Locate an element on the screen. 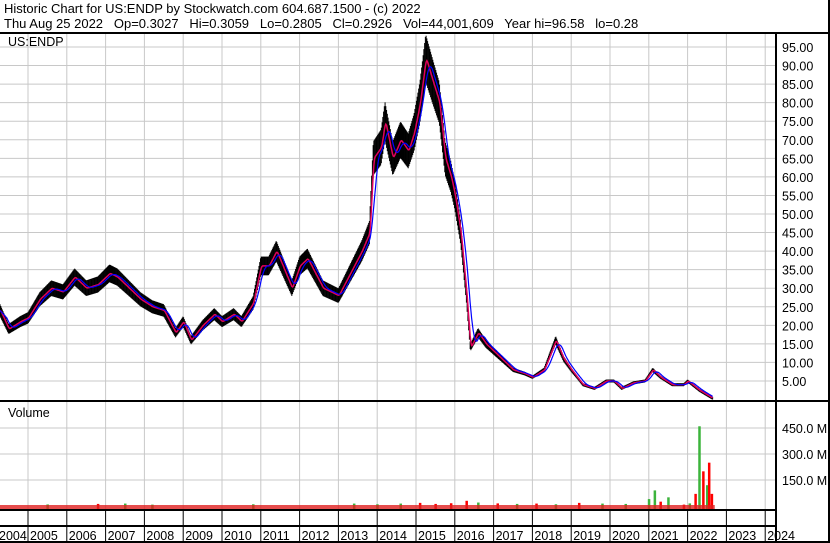 The image size is (830, 543). x-tick-label: 2013 is located at coordinates (354, 536).